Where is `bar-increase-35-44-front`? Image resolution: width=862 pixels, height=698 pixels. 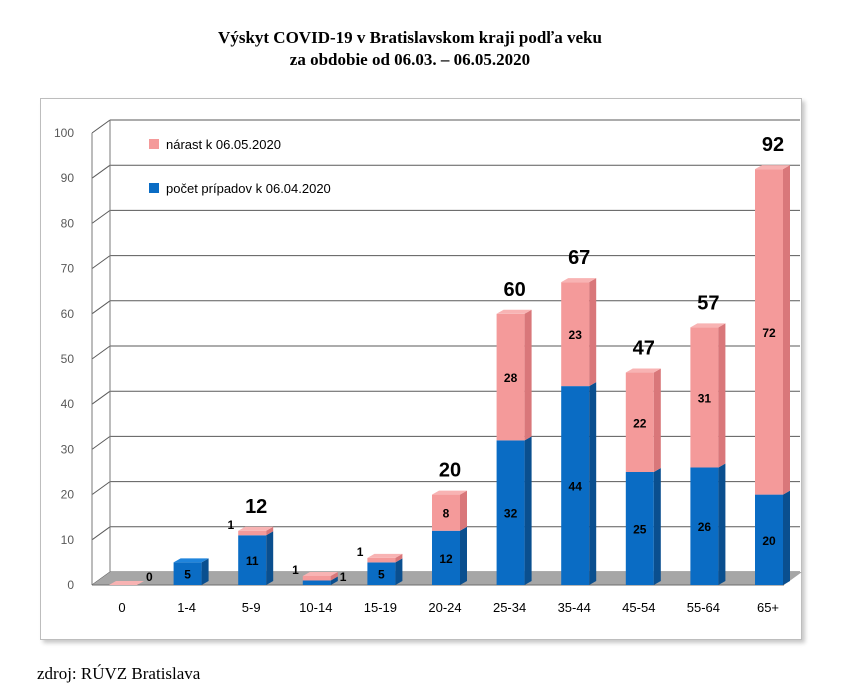 bar-increase-35-44-front is located at coordinates (575, 334).